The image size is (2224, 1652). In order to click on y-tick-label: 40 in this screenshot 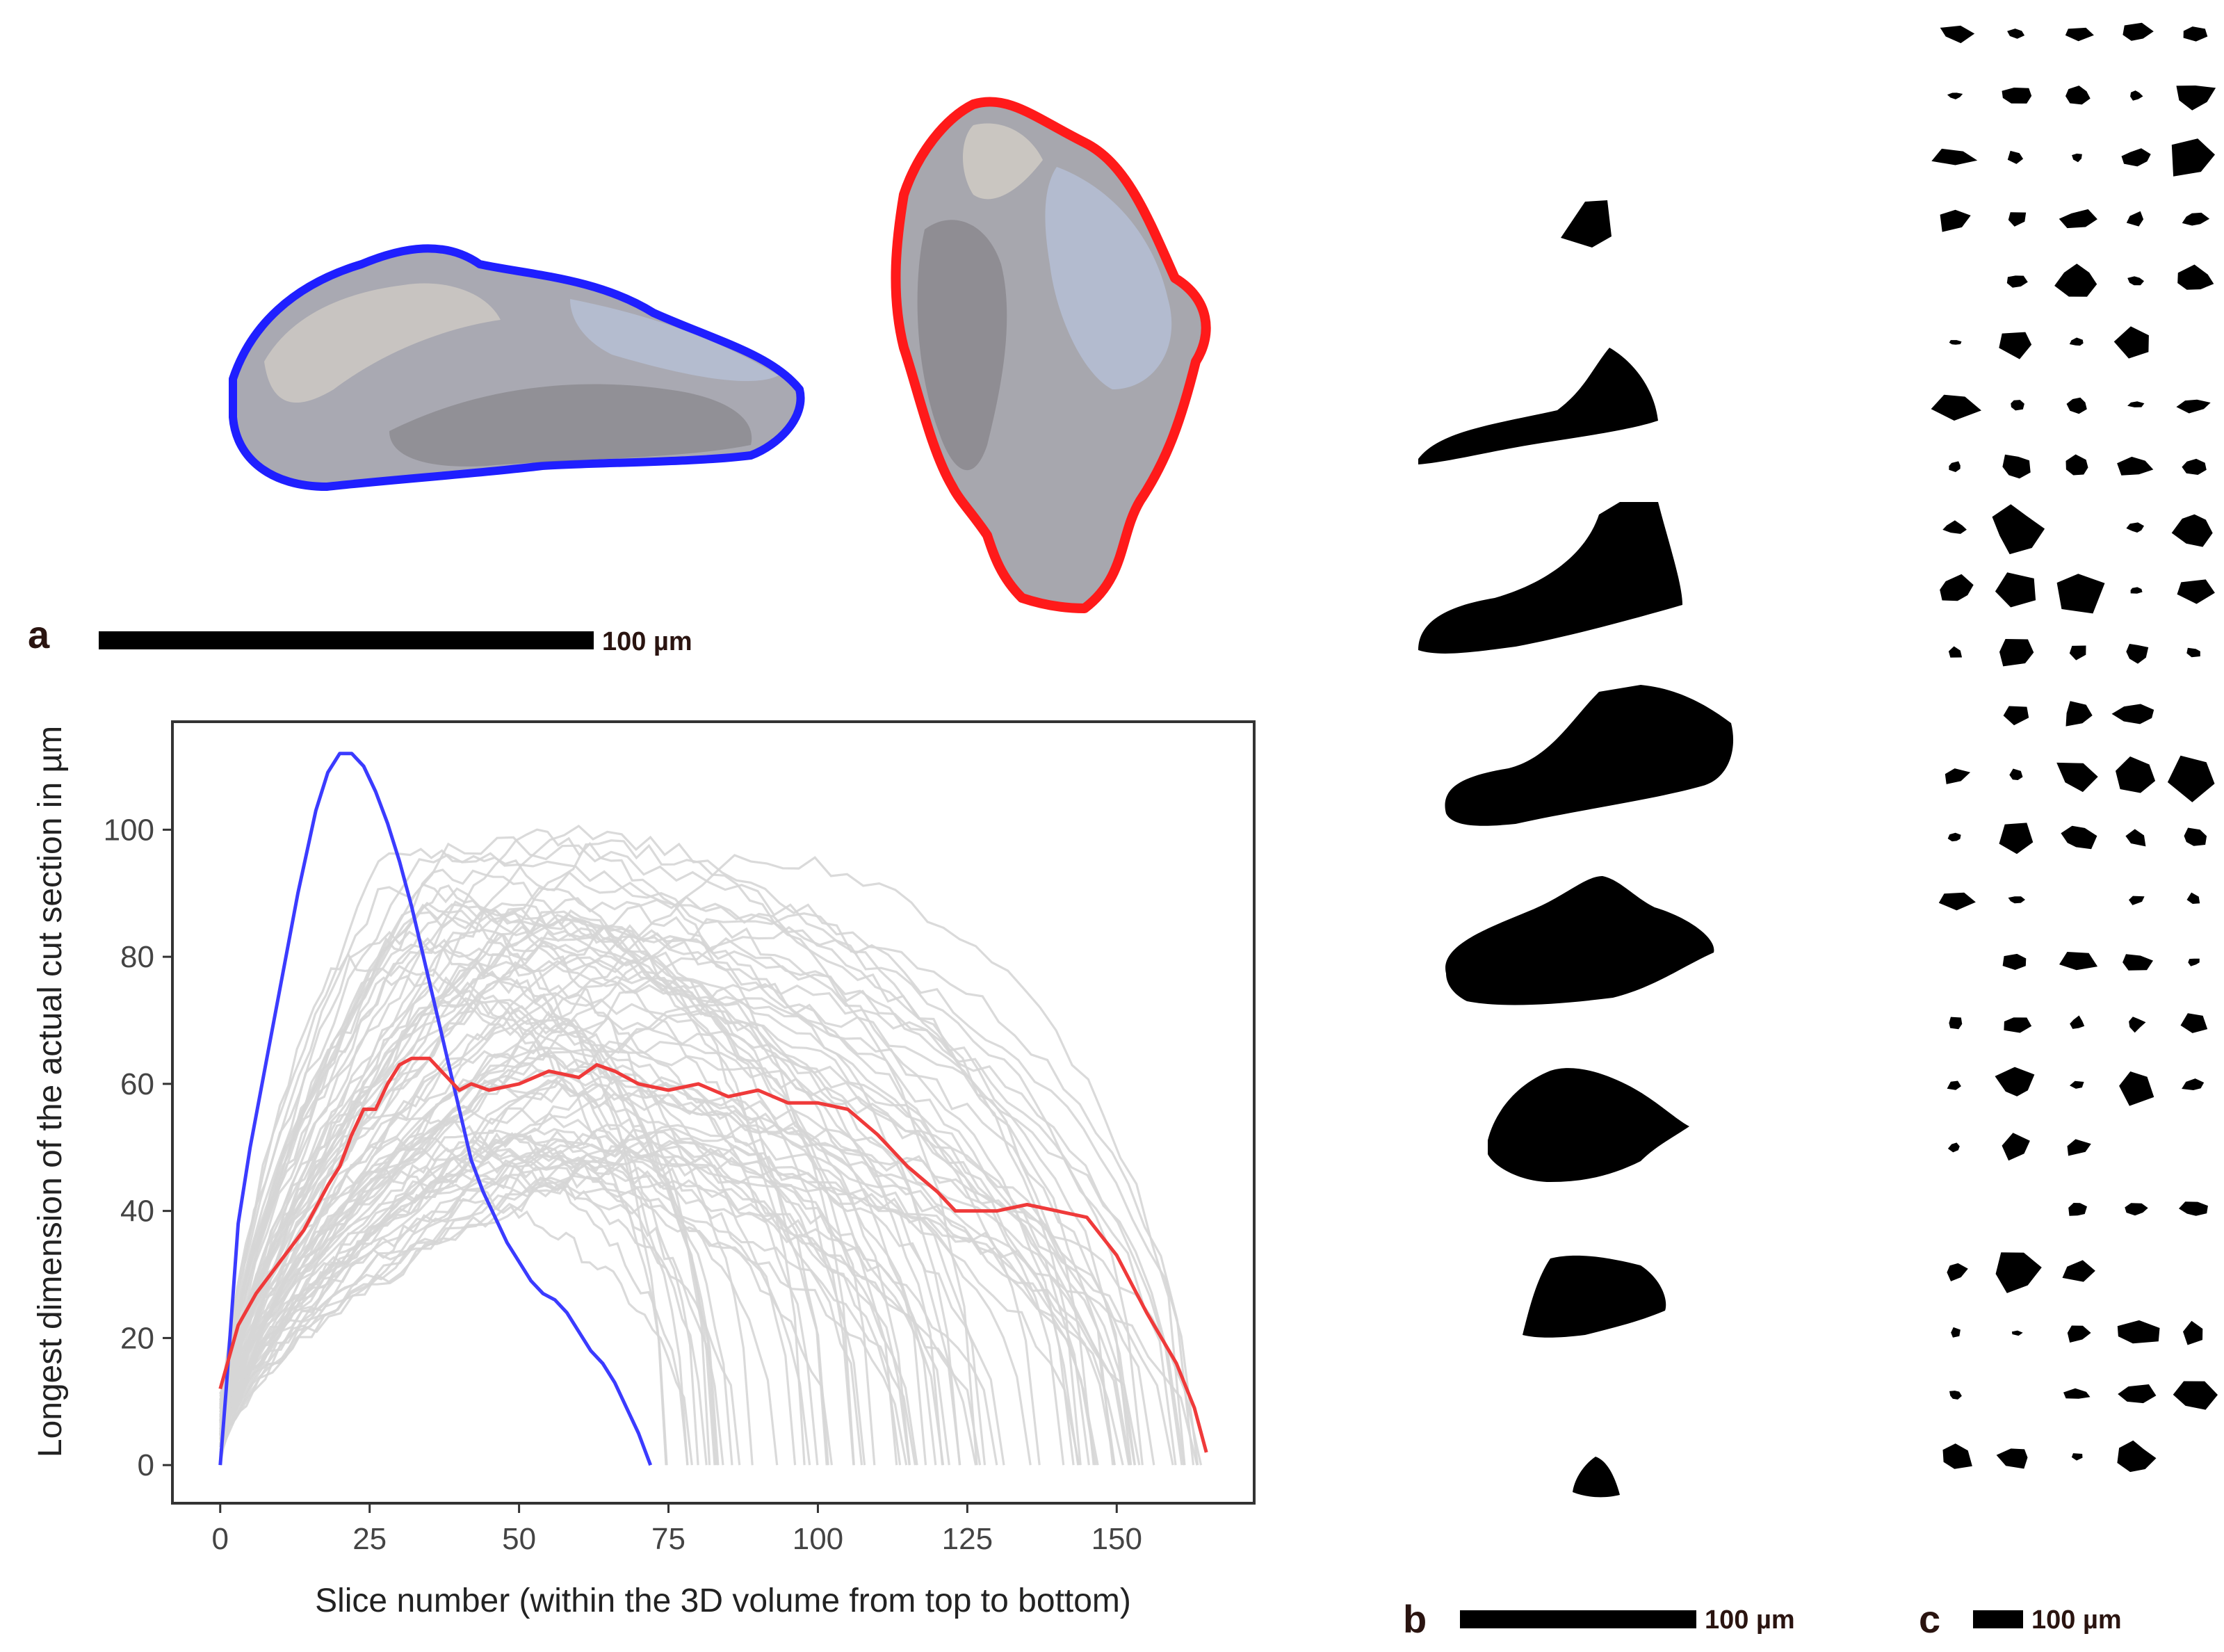, I will do `click(137, 1212)`.